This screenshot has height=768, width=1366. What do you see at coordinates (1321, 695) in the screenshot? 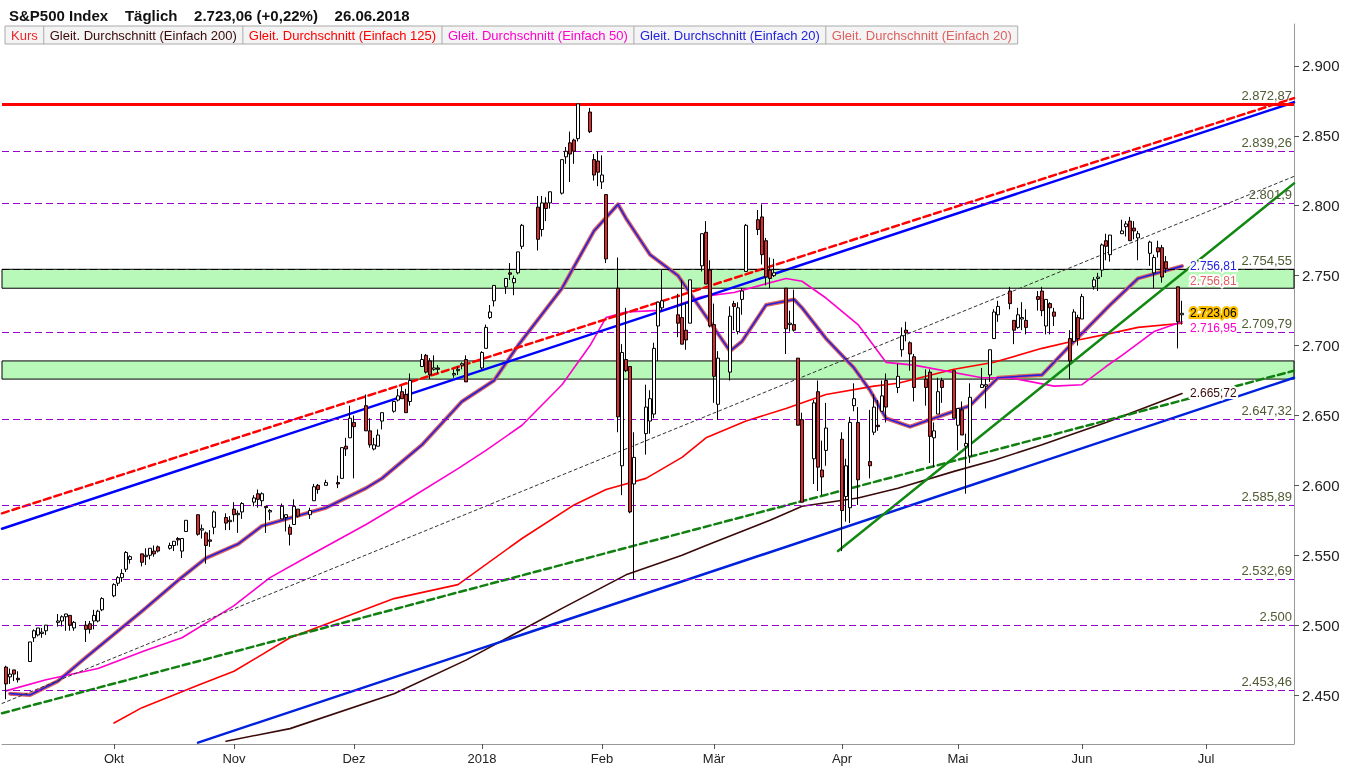
I see `y-tick-label: 2.450` at bounding box center [1321, 695].